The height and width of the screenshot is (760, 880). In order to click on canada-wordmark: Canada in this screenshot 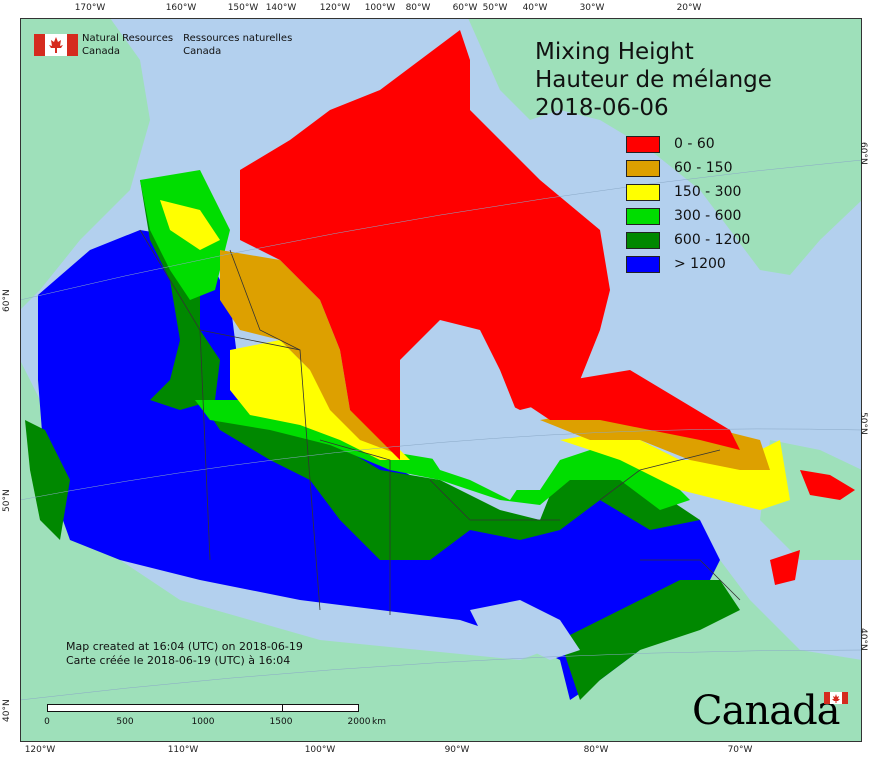, I will do `click(766, 711)`.